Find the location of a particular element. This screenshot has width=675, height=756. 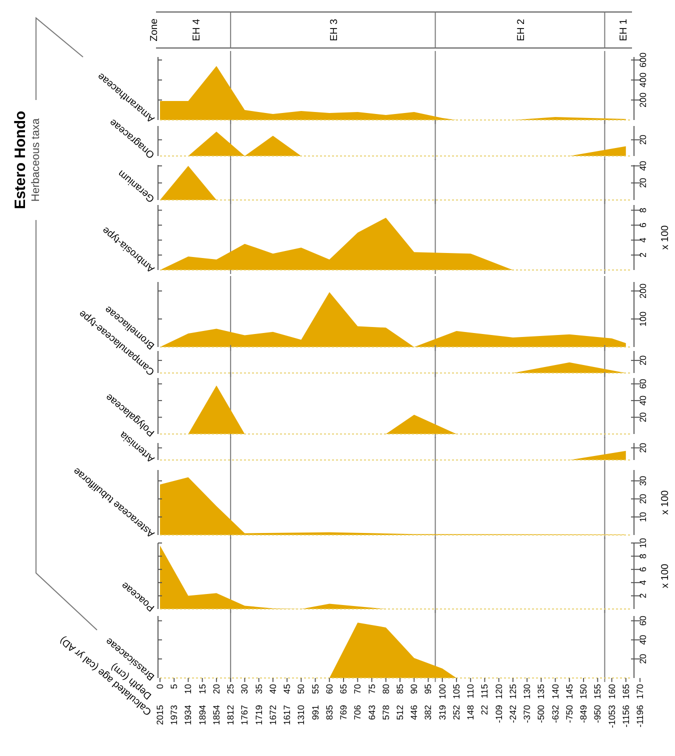

text: 769 is located at coordinates (343, 712).